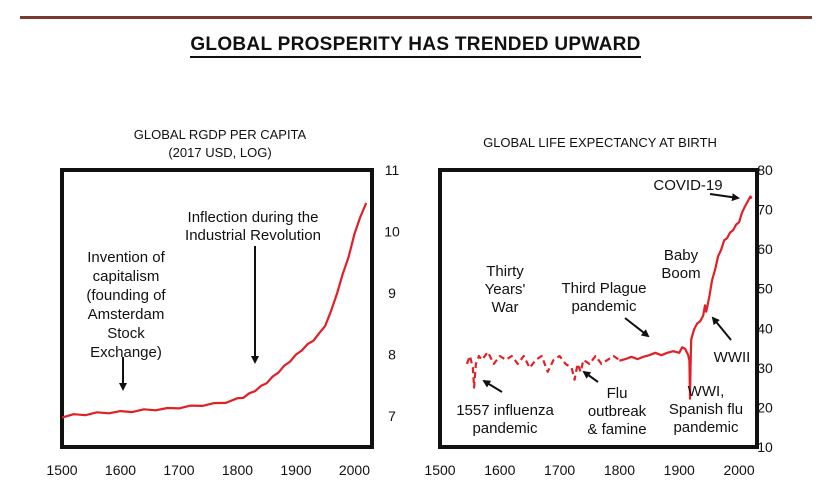 This screenshot has width=831, height=486. I want to click on arrow-1557-influenza, so click(492, 386).